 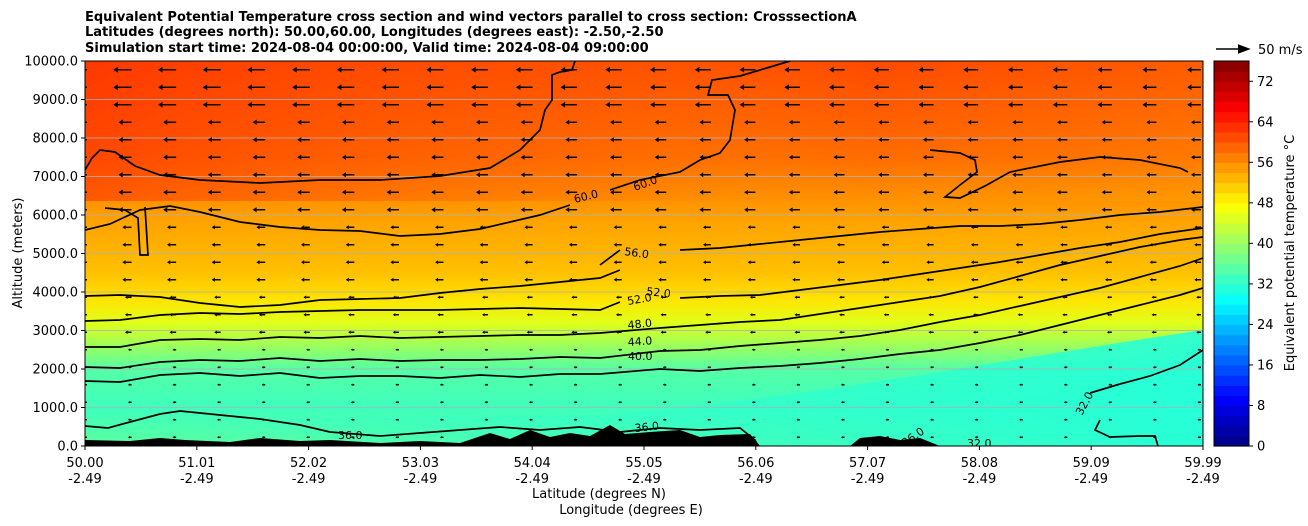 I want to click on x-tick-label-lat: 50.00, so click(x=84, y=463).